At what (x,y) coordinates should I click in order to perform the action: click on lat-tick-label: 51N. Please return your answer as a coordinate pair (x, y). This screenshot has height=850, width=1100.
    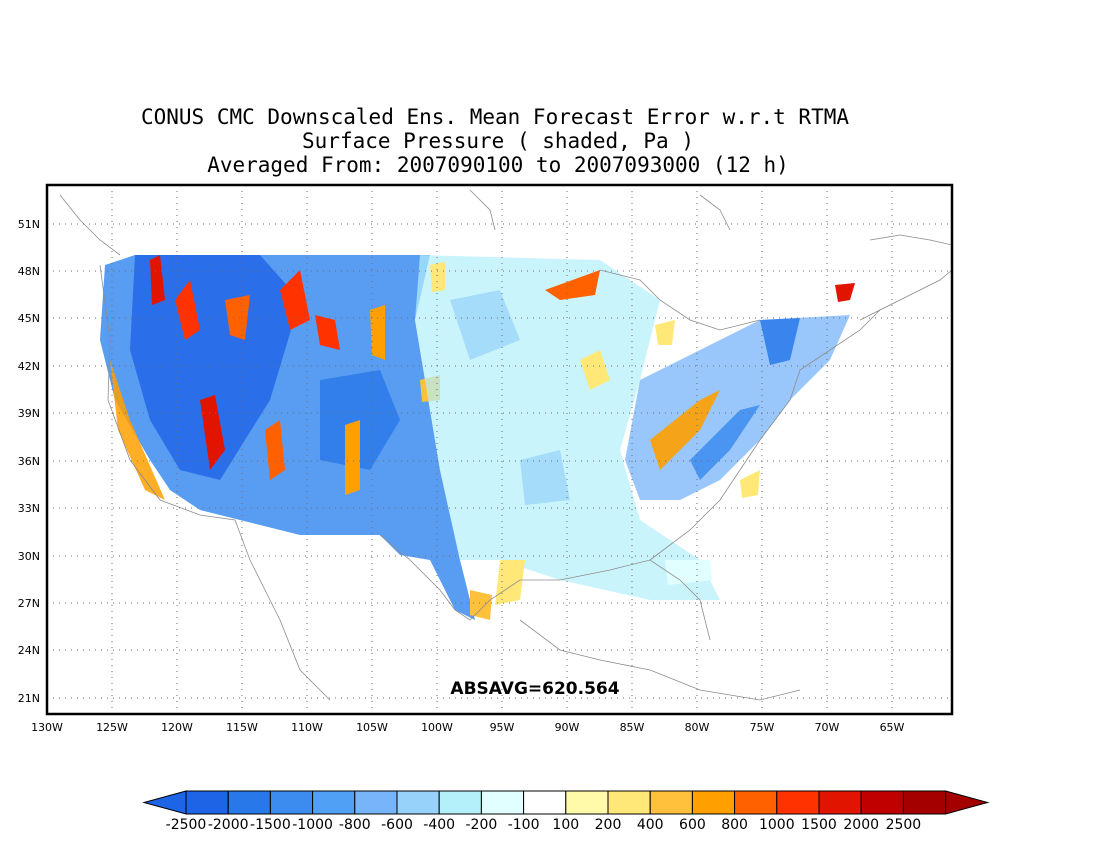
    Looking at the image, I should click on (29, 224).